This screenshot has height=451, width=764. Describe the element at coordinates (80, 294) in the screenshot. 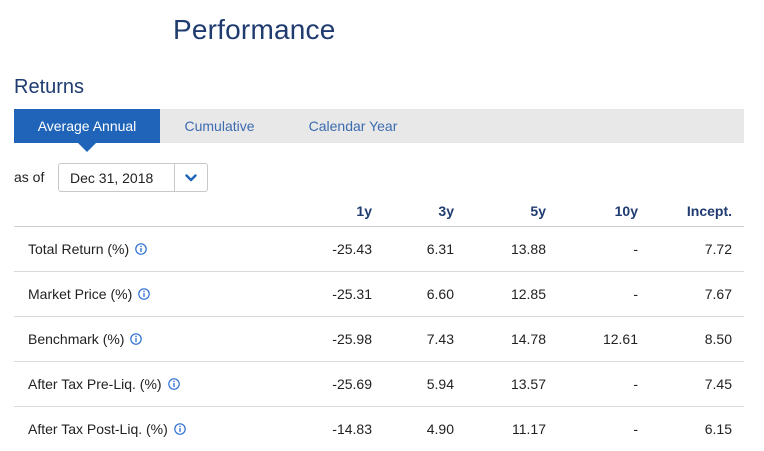

I see `row-label-text: Market Price (%)` at that location.